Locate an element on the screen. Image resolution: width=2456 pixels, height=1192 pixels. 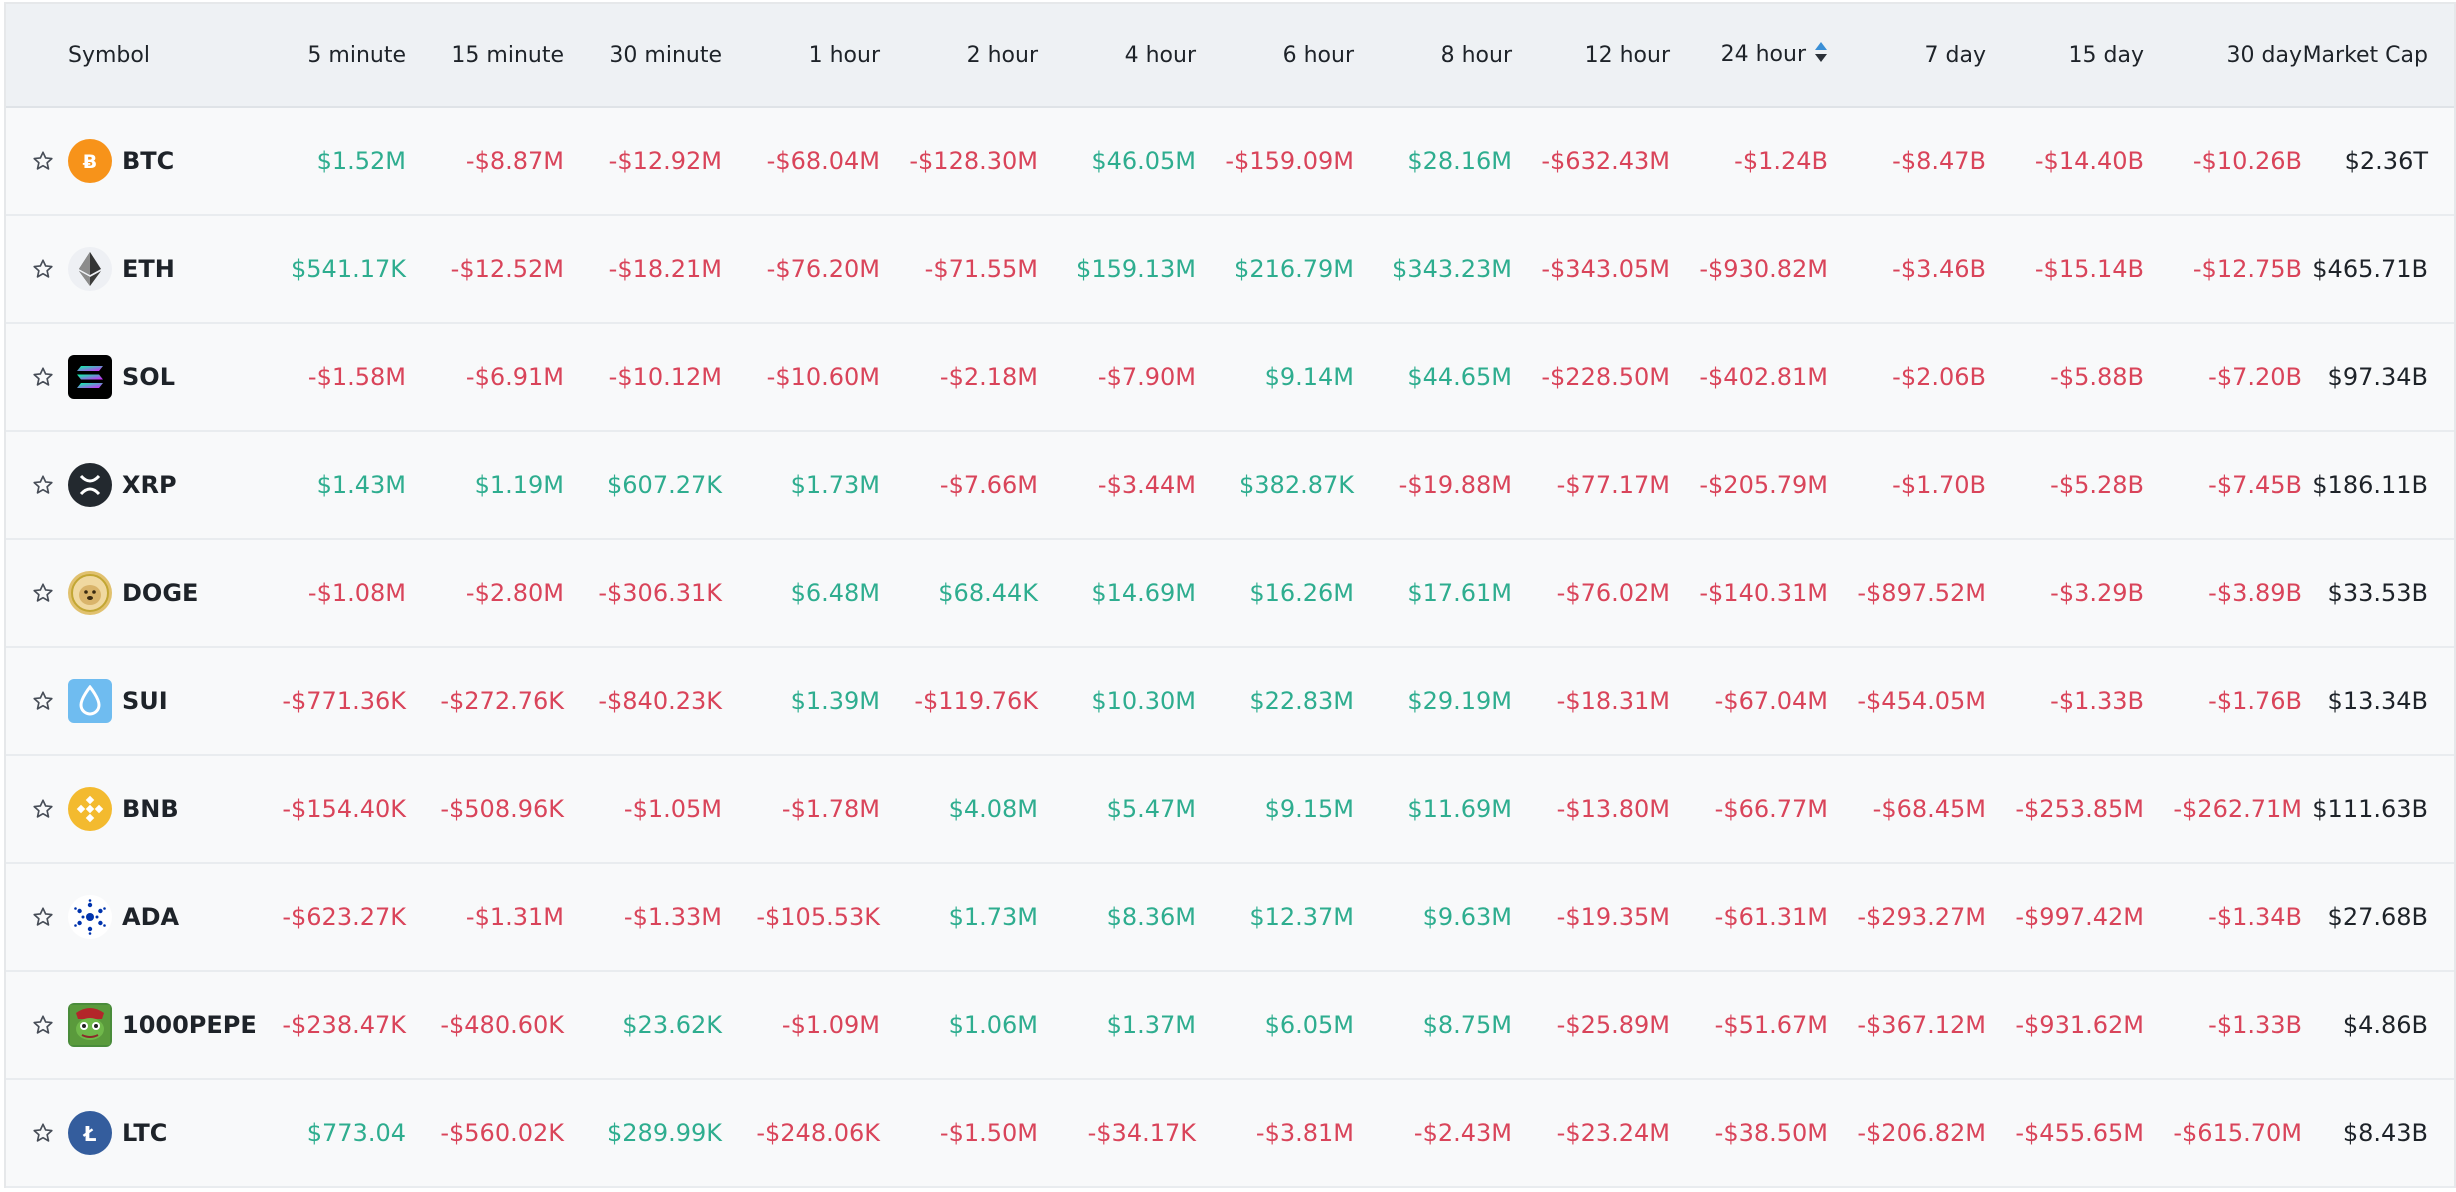
netflow-30-minute-value: -$840.23K is located at coordinates (660, 701).